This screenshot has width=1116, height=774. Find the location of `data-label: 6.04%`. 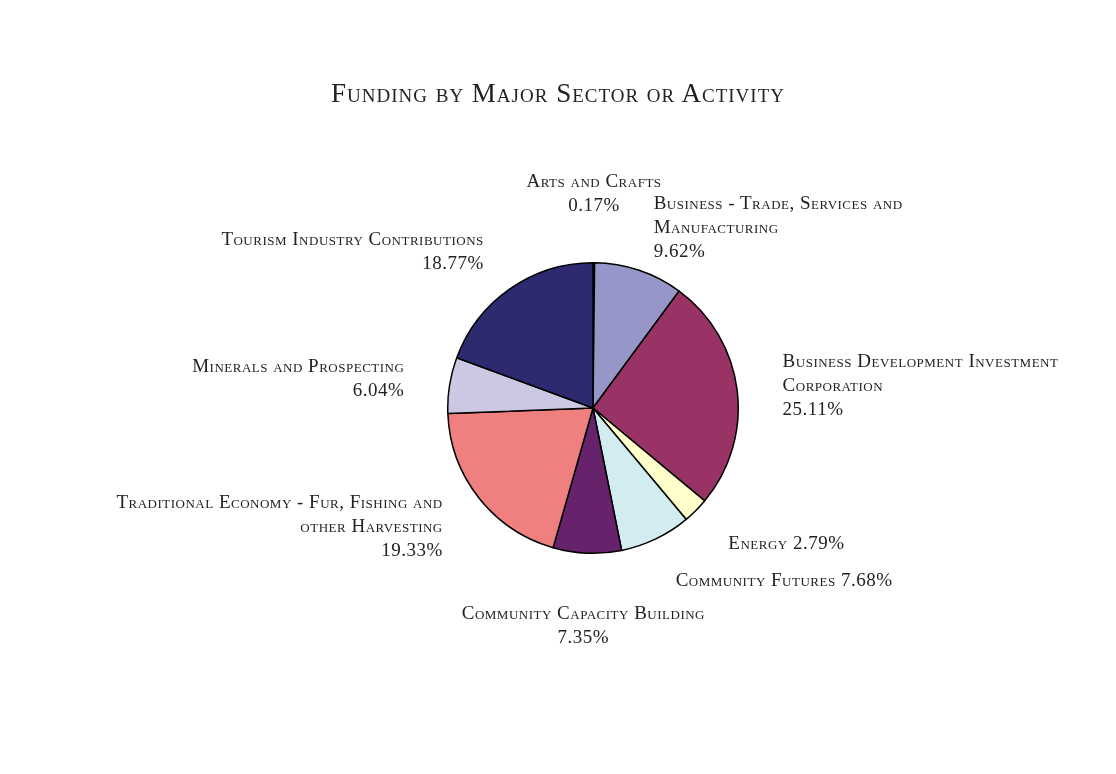

data-label: 6.04% is located at coordinates (378, 390).